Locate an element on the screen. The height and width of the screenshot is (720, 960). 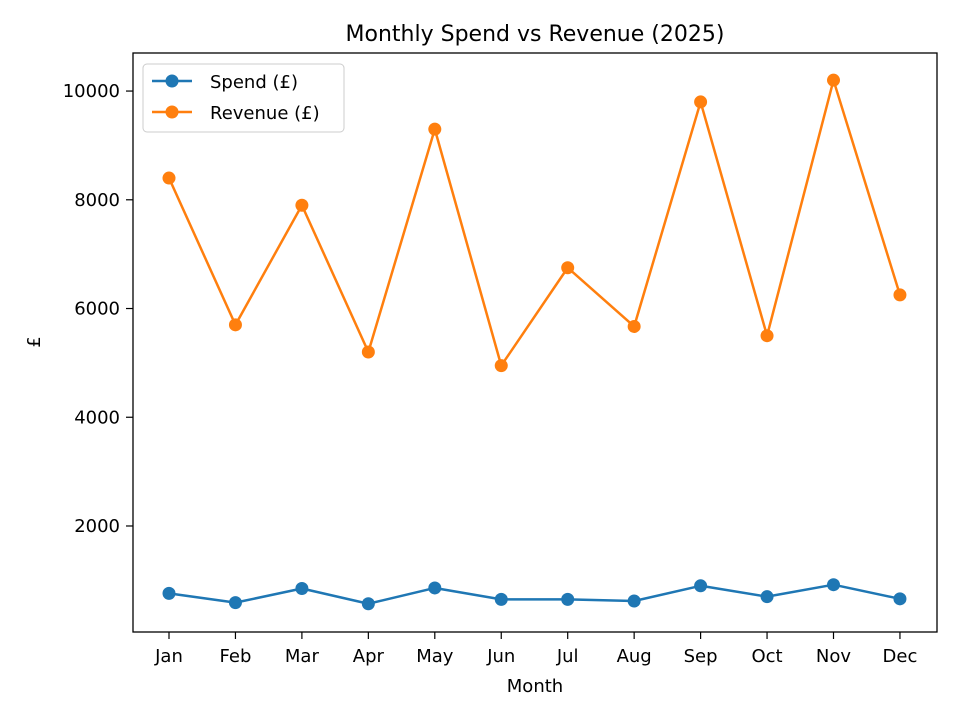
x-tick-label: Dec is located at coordinates (900, 656).